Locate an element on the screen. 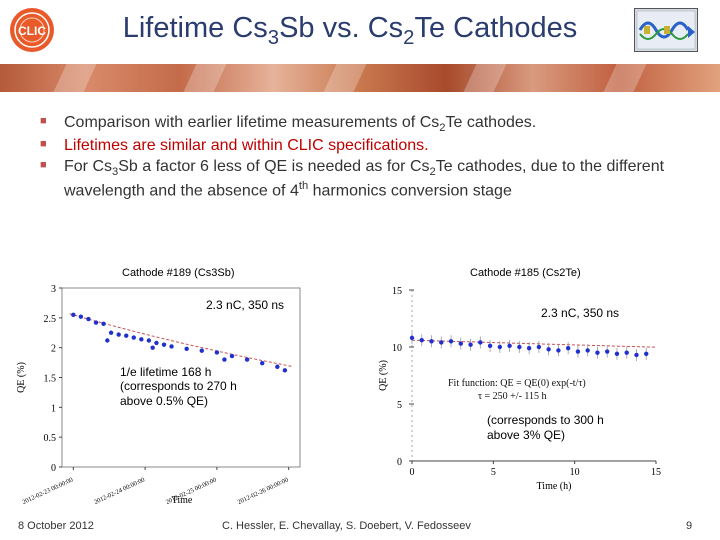  y-tick-label: 0.5 is located at coordinates (50, 438).